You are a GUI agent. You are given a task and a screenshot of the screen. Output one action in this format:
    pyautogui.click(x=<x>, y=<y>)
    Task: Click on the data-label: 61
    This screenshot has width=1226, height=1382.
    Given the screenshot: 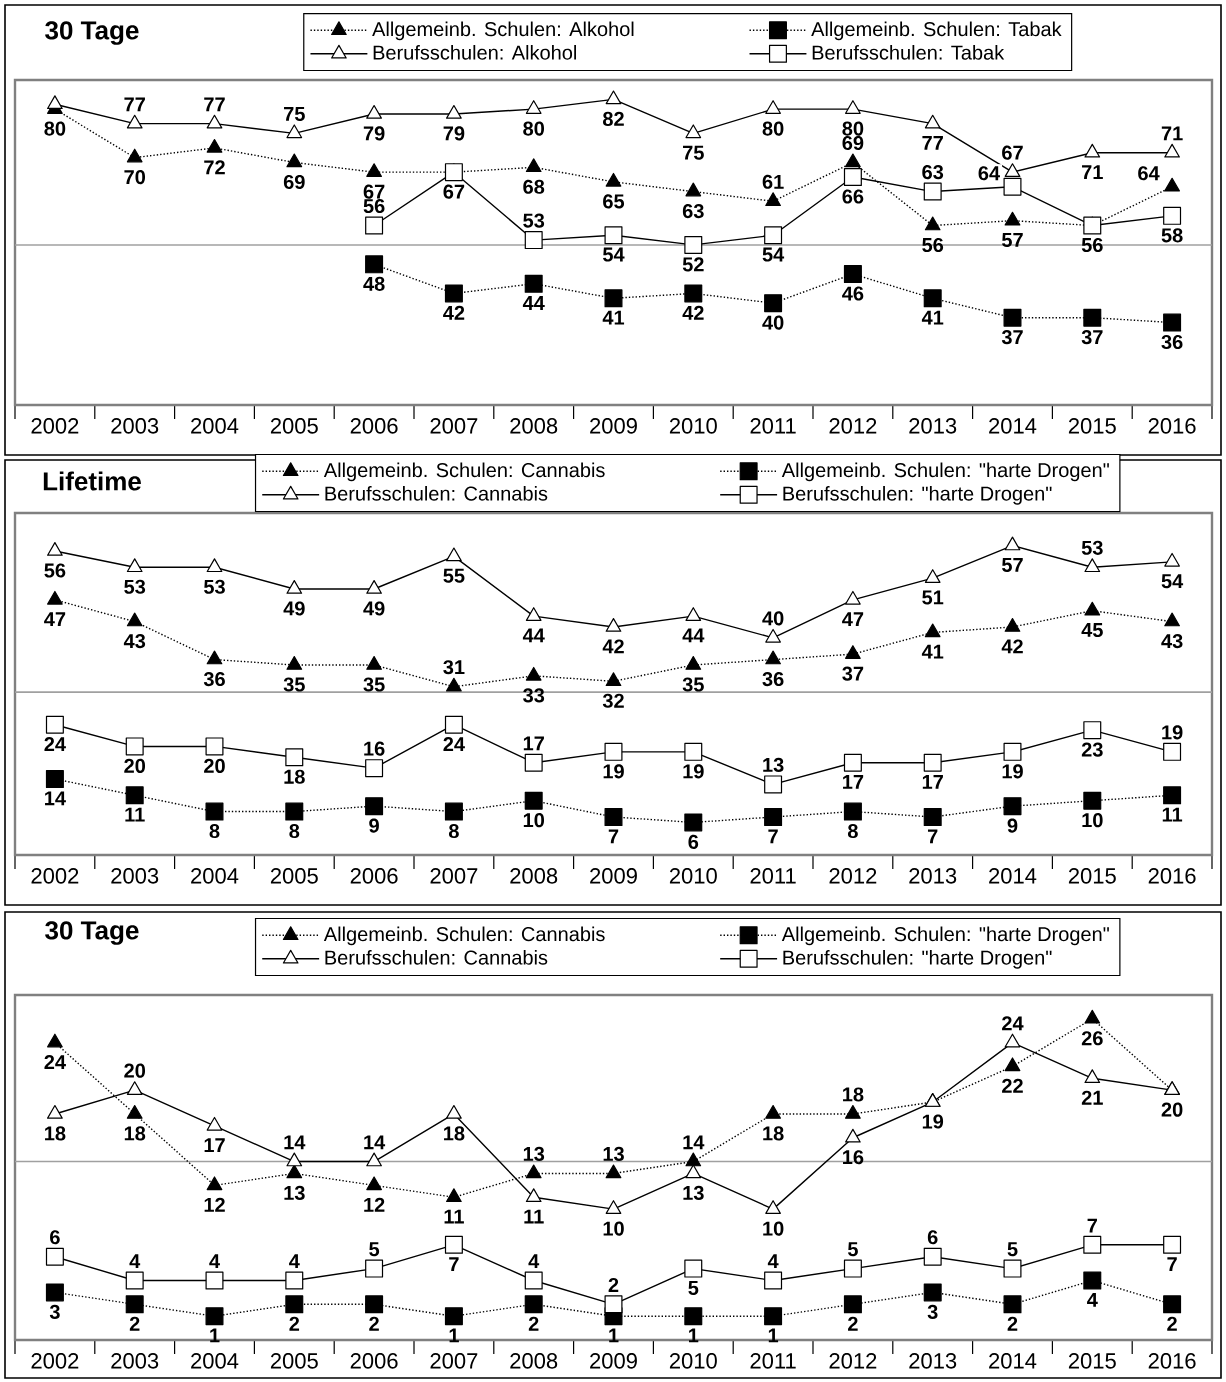 What is the action you would take?
    pyautogui.click(x=773, y=181)
    